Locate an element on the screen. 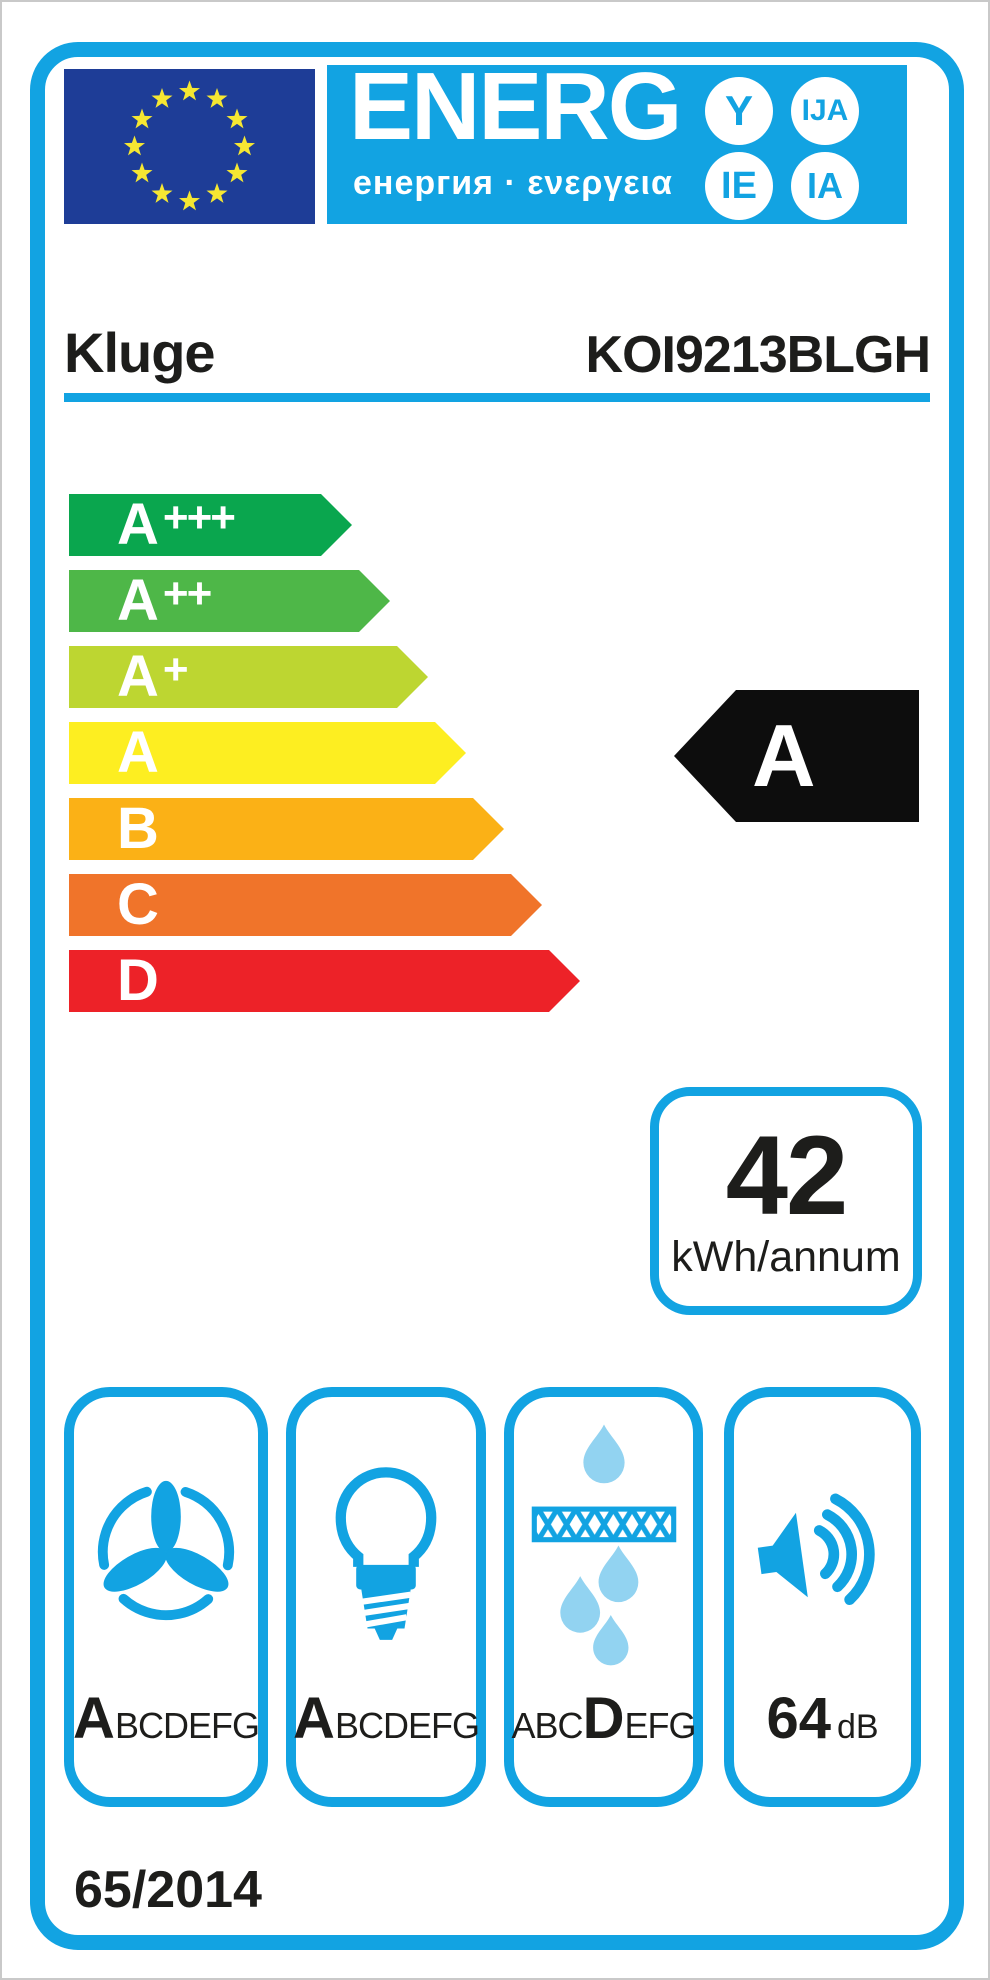 This screenshot has width=990, height=1980. noise-unit: dB is located at coordinates (857, 1727).